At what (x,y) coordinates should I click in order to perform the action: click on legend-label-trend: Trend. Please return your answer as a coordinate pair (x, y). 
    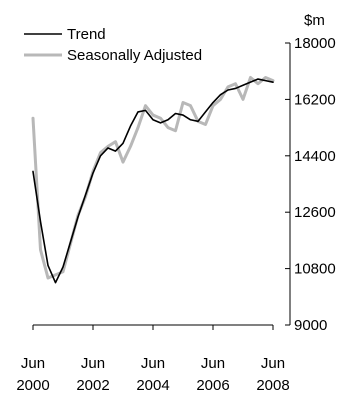
    Looking at the image, I should click on (86, 34).